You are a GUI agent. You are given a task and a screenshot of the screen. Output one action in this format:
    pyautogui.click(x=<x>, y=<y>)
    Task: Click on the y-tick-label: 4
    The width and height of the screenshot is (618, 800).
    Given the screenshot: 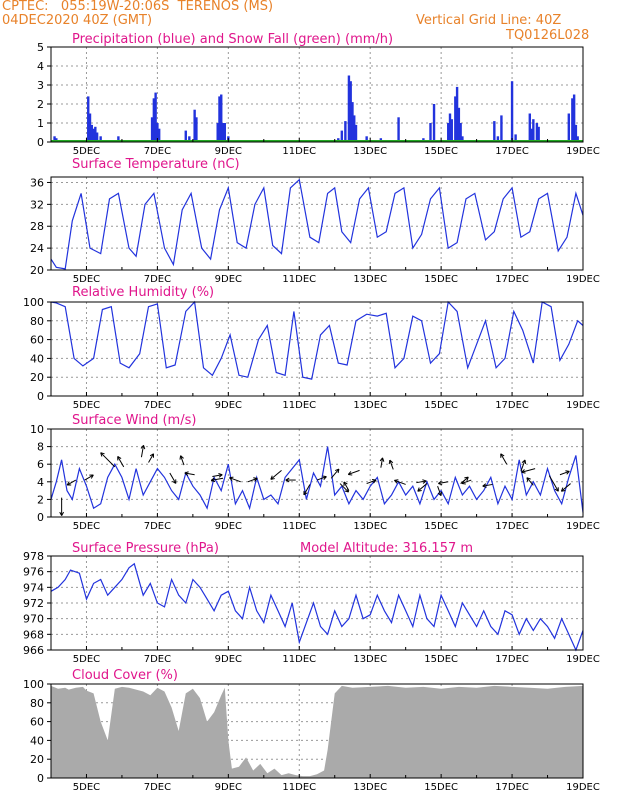 What is the action you would take?
    pyautogui.click(x=40, y=66)
    